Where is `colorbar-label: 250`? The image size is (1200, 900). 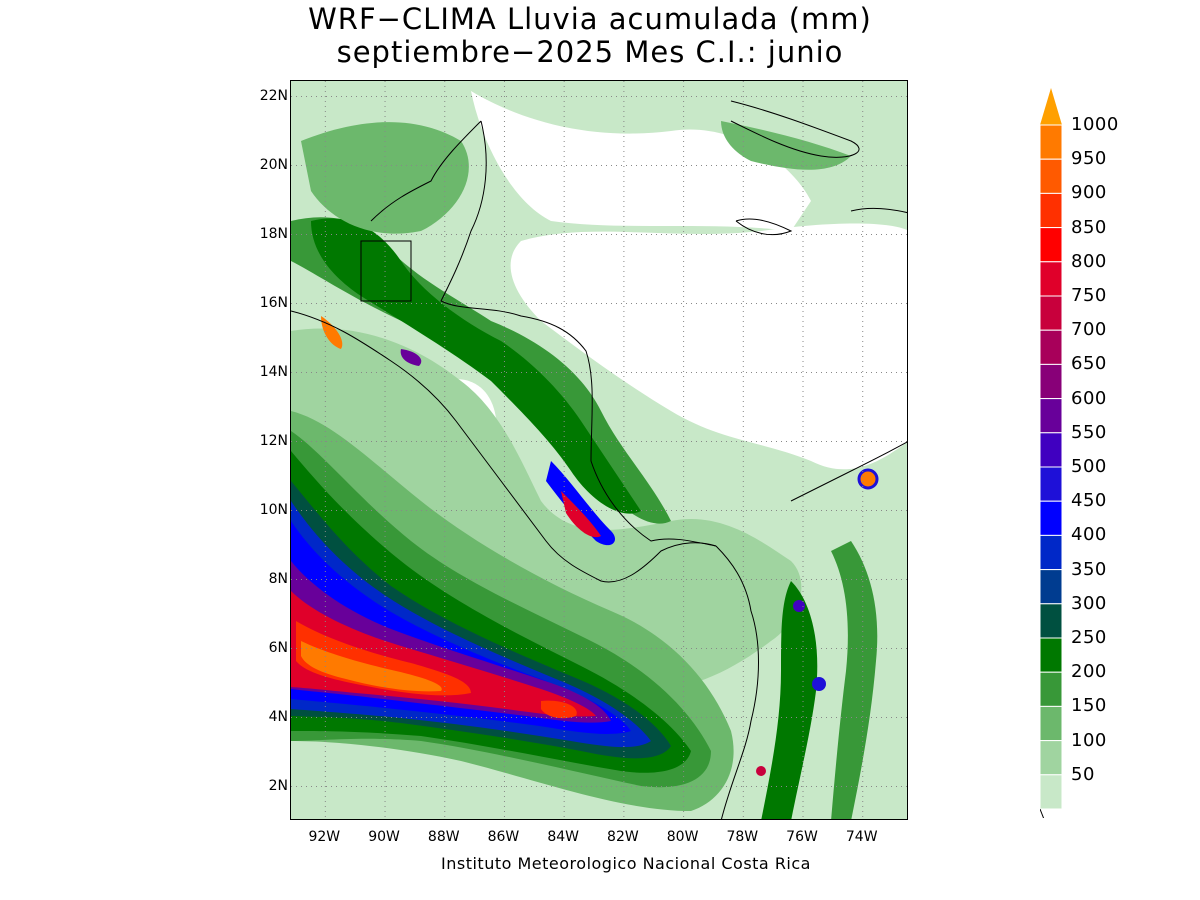 colorbar-label: 250 is located at coordinates (1089, 637).